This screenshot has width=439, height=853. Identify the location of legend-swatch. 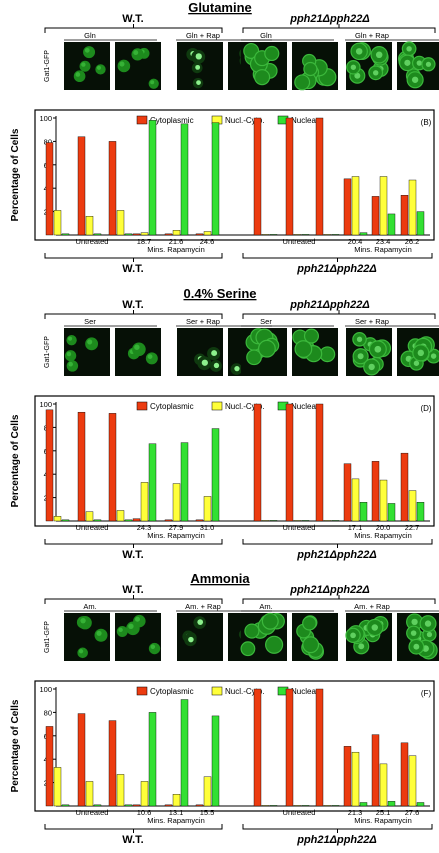
(142, 406).